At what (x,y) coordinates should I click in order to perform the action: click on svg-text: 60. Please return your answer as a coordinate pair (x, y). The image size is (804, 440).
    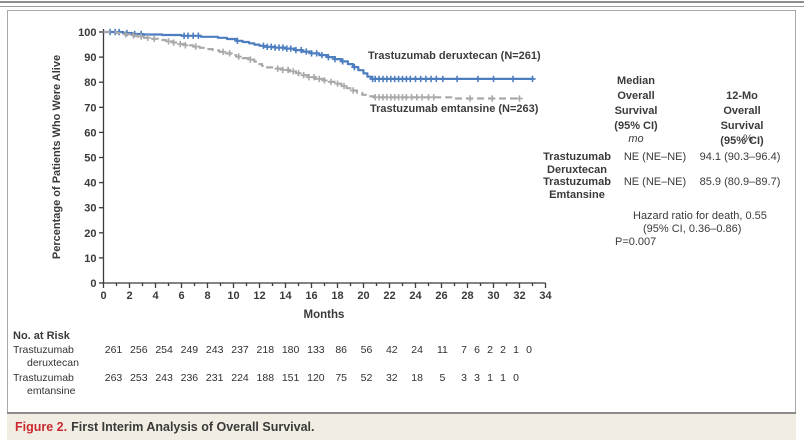
    Looking at the image, I should click on (90, 133).